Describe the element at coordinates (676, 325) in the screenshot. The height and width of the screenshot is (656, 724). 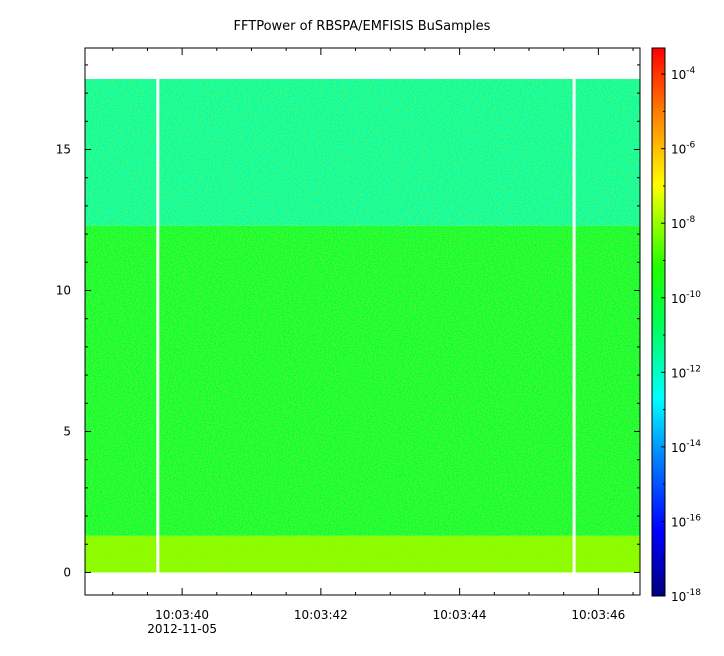
I see `colorbar: 10⁻¹⁸ 10⁻¹⁶ 10⁻¹⁴ 10⁻¹² 10⁻¹⁰ 10⁻⁸ 10⁻⁶ 10⁻⁴` at that location.